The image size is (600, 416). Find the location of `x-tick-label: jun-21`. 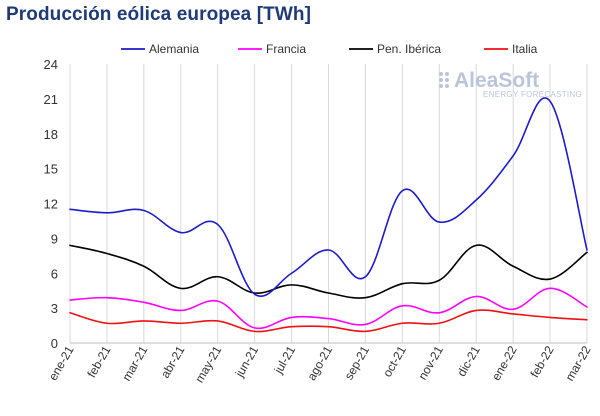

x-tick-label: jun-21 is located at coordinates (246, 361).